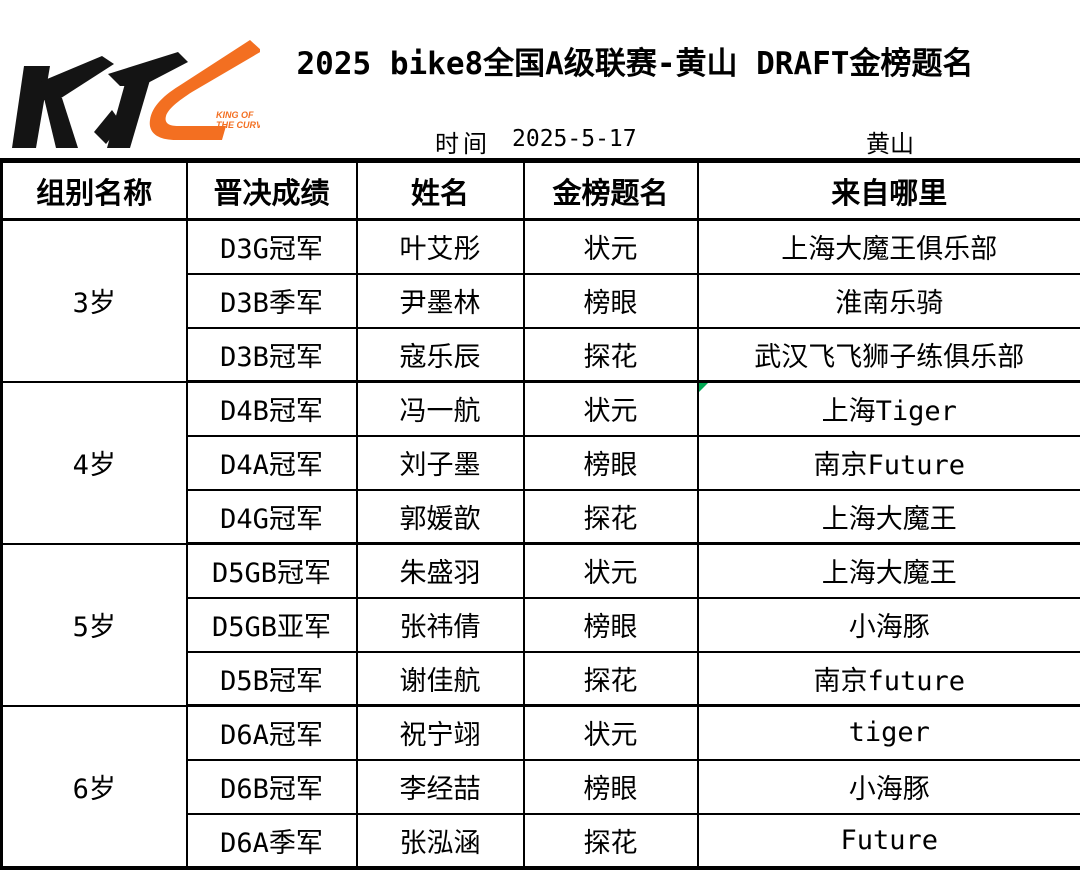  Describe the element at coordinates (136, 94) in the screenshot. I see `ktc-logo-icon: KING OF THE CURVE` at that location.